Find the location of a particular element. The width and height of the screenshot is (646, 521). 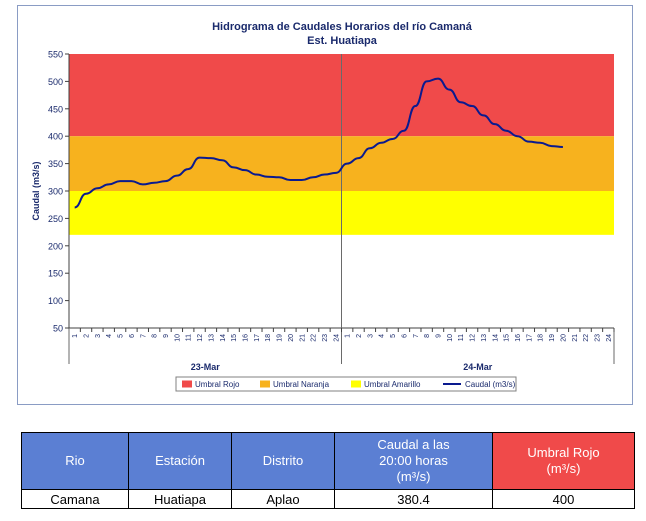

table-row: Camana Huatiapa Aplao 380.4 400 is located at coordinates (328, 499).